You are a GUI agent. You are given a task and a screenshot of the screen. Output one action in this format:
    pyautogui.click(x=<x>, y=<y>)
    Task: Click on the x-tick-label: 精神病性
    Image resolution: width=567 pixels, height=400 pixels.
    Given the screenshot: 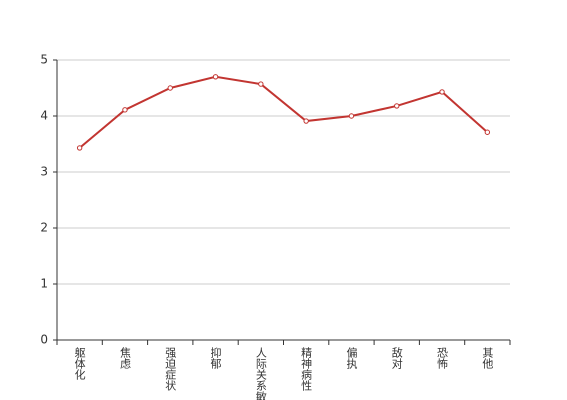 What is the action you would take?
    pyautogui.click(x=306, y=369)
    